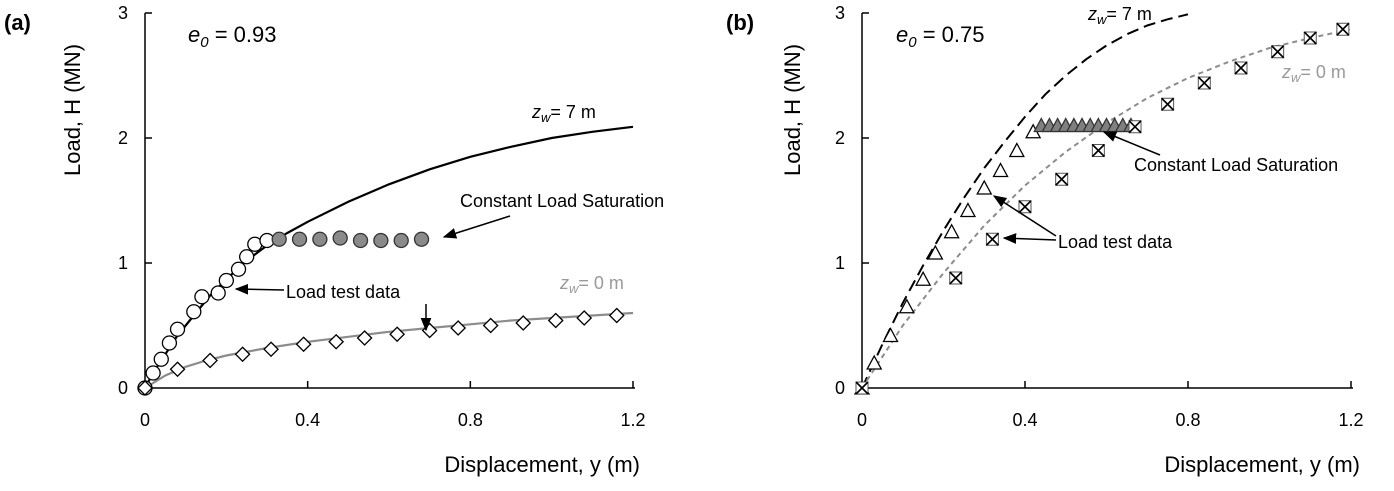 This screenshot has width=1394, height=491. Describe the element at coordinates (562, 201) in the screenshot. I see `panel-a-cls-label: Constant Load Saturation` at that location.